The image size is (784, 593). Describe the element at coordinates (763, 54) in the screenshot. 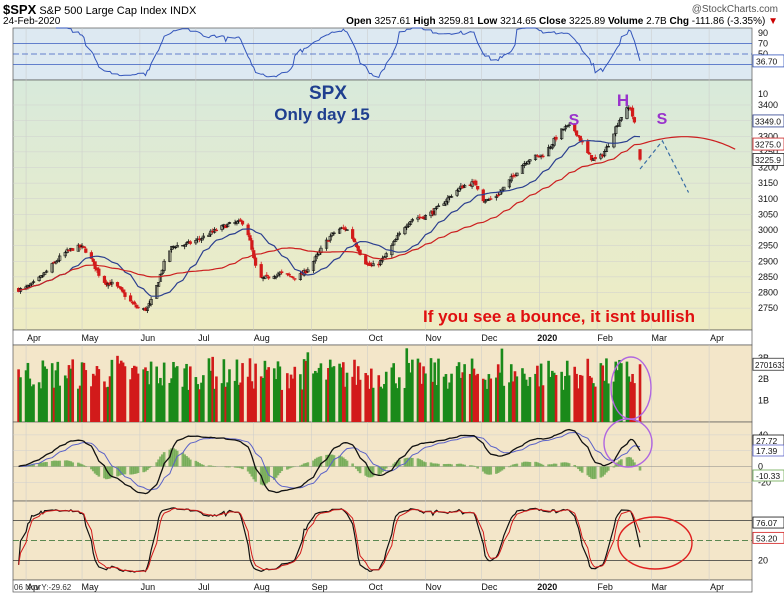

I see `rsi-y-tick: 50` at that location.